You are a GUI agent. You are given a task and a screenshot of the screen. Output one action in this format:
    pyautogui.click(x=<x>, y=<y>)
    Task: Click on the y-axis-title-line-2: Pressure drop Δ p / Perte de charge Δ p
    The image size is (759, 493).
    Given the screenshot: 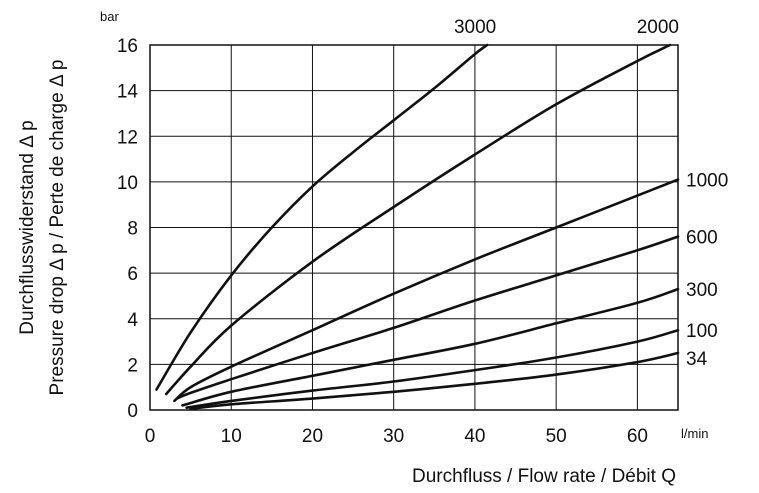 What is the action you would take?
    pyautogui.click(x=57, y=228)
    